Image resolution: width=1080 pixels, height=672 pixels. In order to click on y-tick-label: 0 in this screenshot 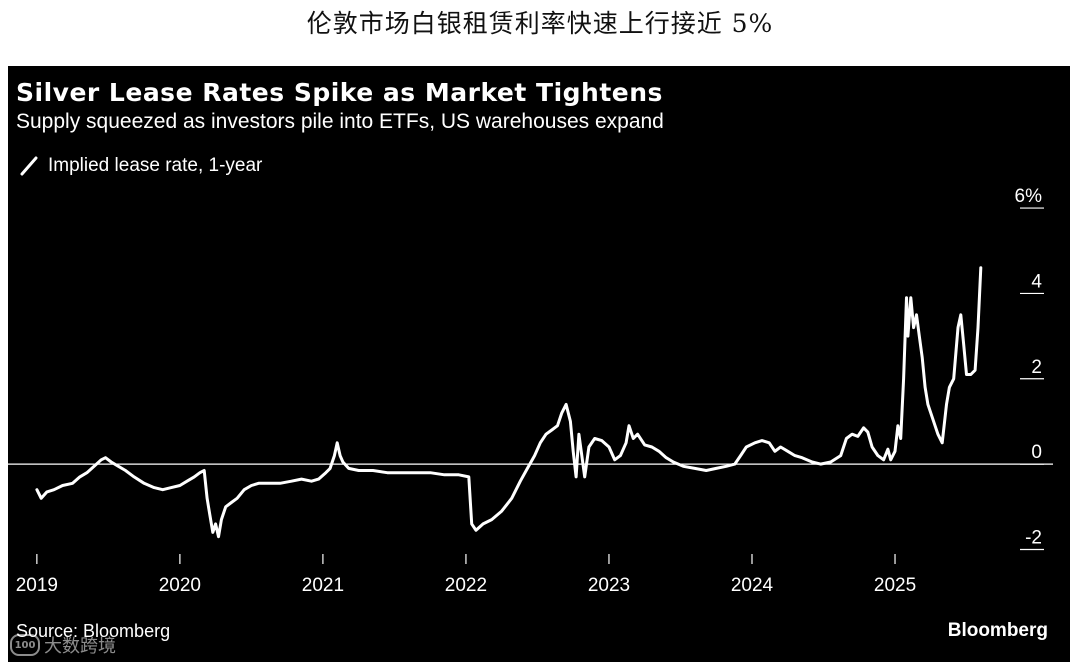, I will do `click(1036, 452)`.